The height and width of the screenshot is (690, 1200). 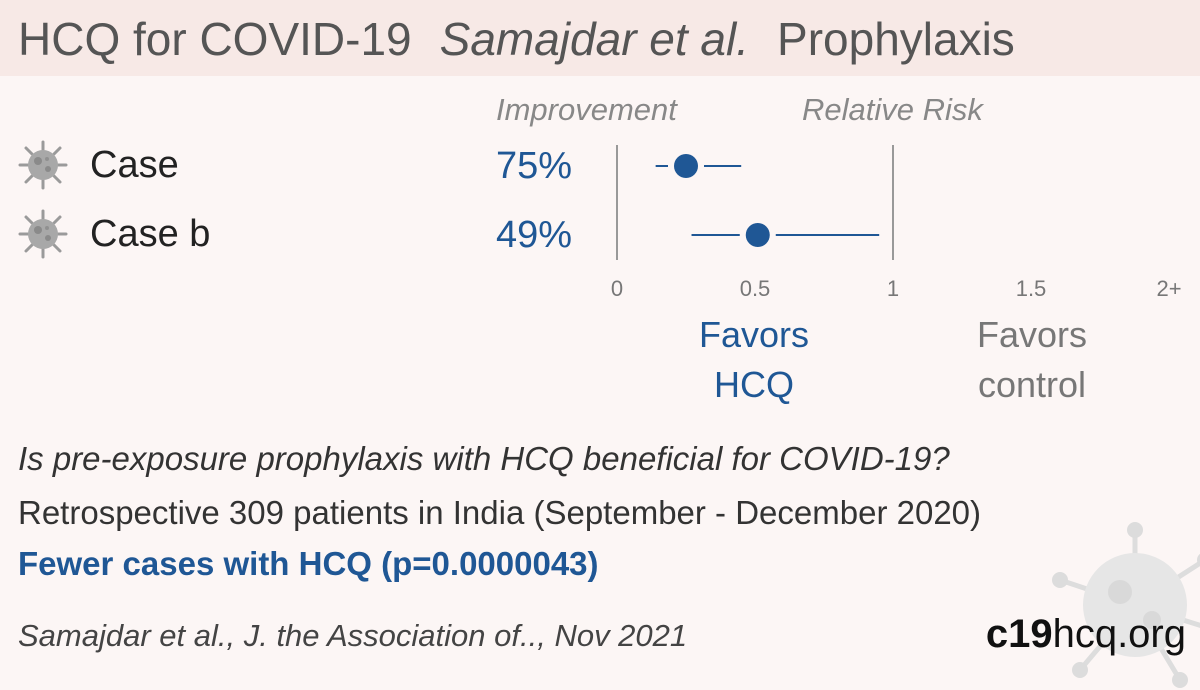 What do you see at coordinates (586, 109) in the screenshot?
I see `improvement-column-header: Improvement` at bounding box center [586, 109].